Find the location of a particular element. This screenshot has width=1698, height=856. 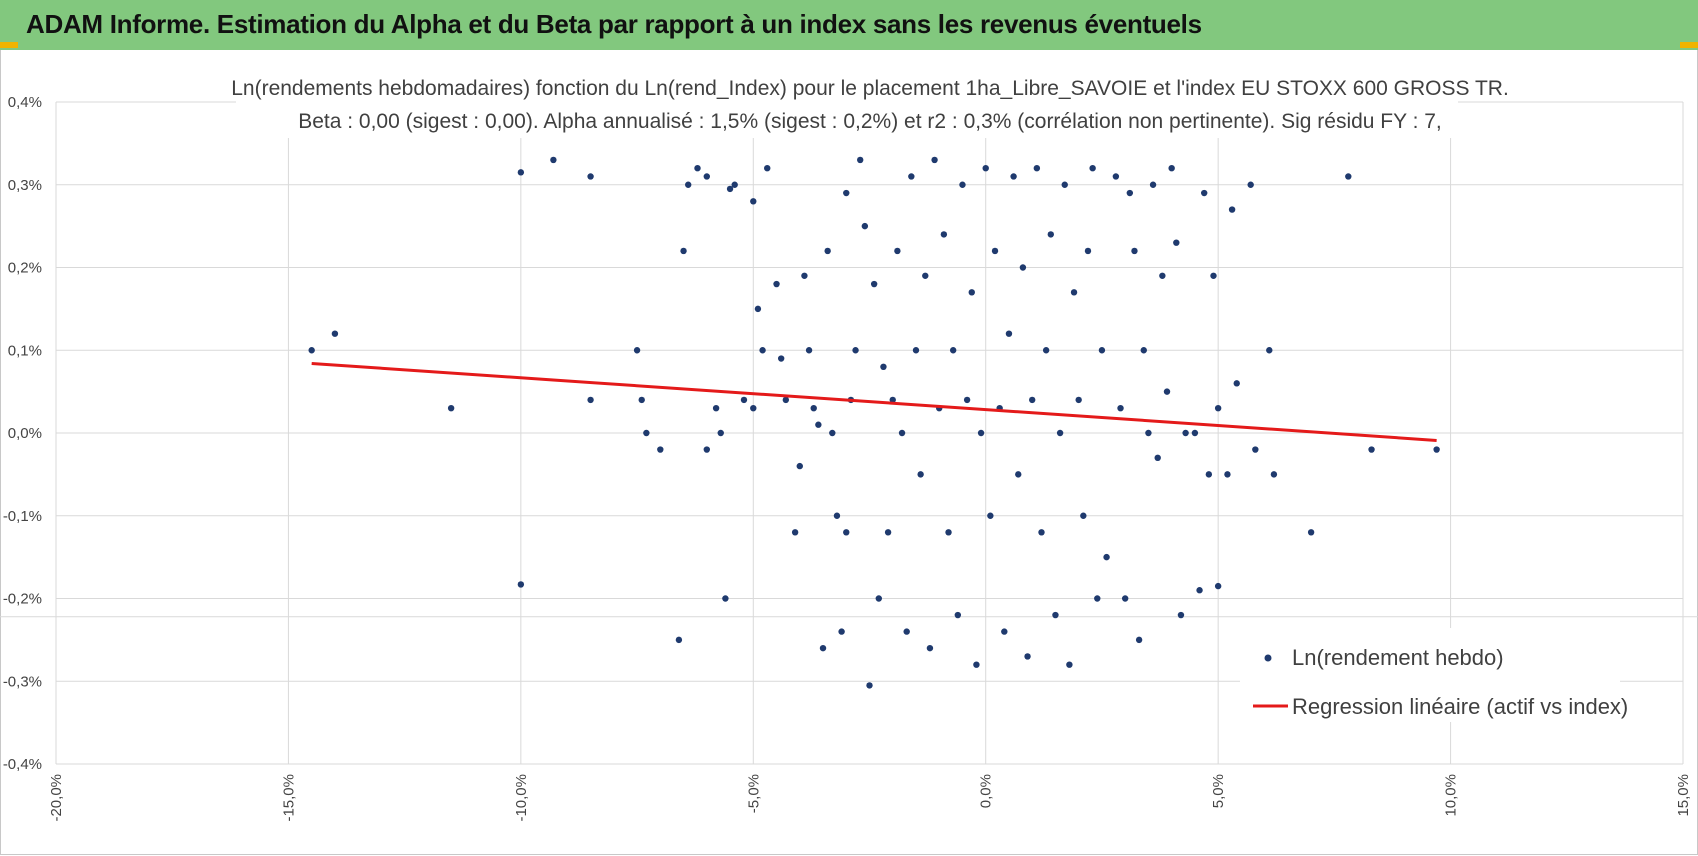

y-tick-label: -0,2% is located at coordinates (22, 599).